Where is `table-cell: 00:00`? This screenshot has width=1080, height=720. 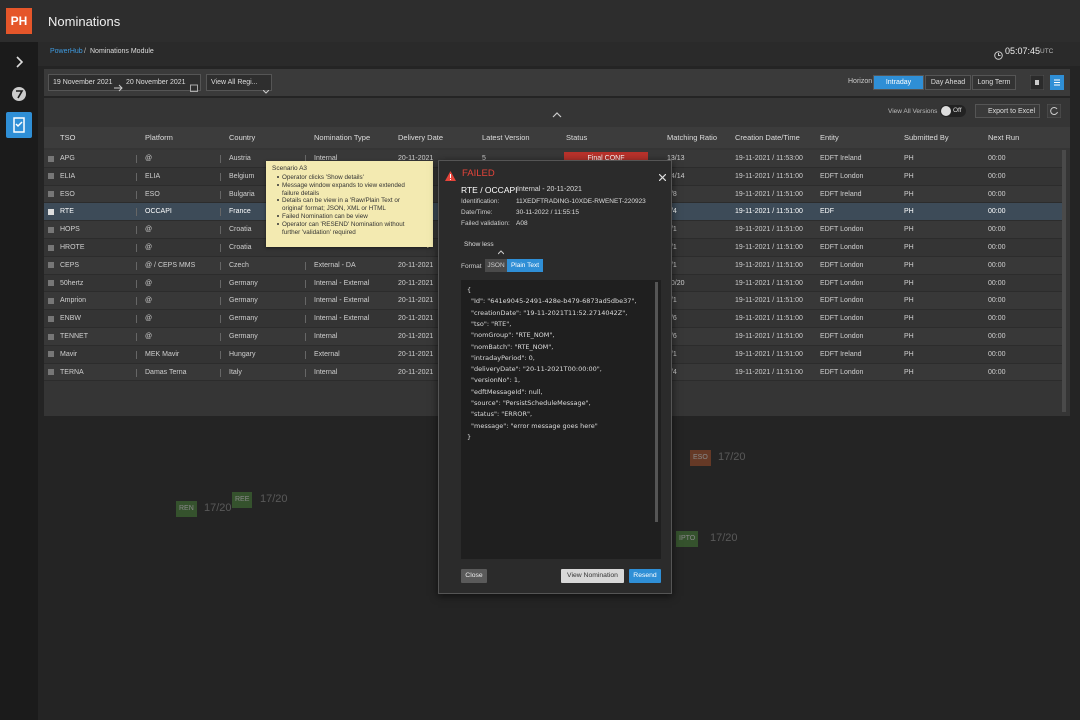
table-cell: 00:00 is located at coordinates (997, 158).